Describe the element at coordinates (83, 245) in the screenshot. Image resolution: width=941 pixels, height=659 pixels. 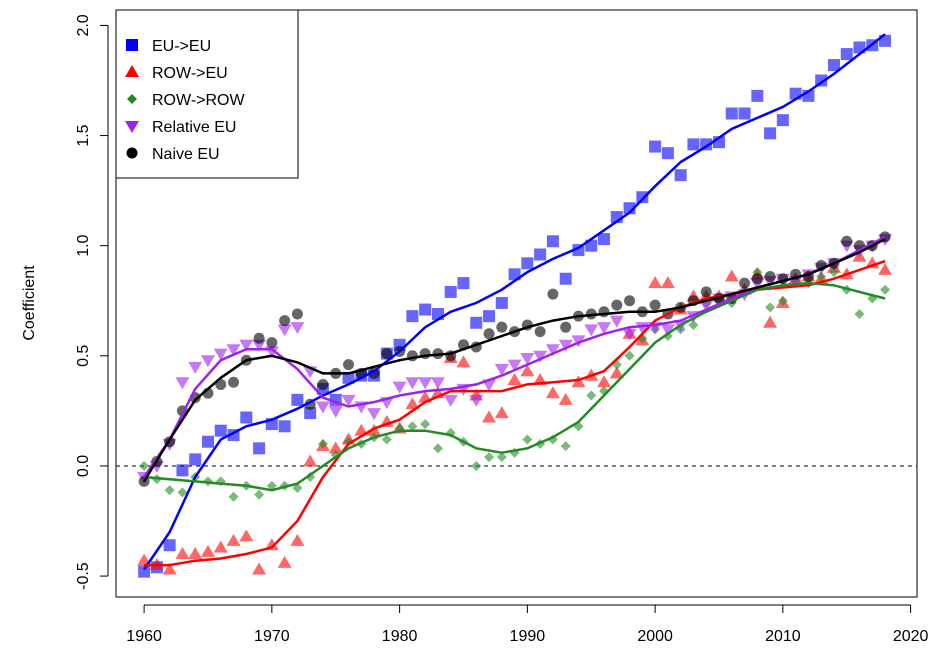
I see `y-tick-label: 1.0` at that location.